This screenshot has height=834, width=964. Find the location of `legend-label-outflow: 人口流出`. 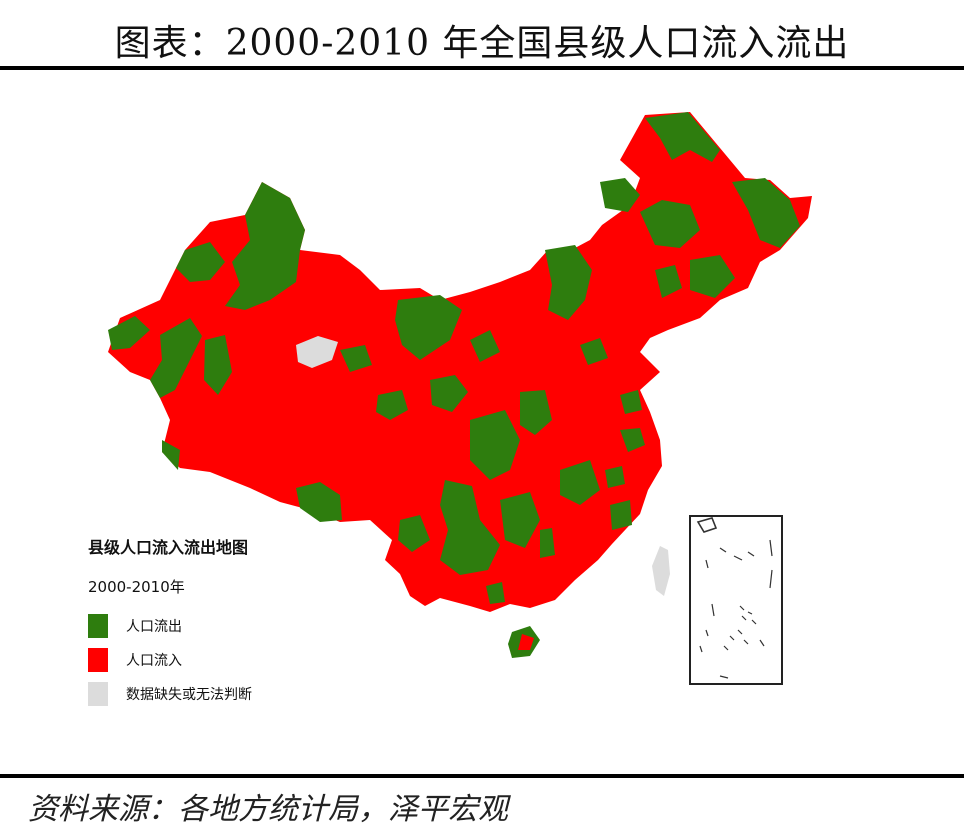

legend-label-outflow: 人口流出 is located at coordinates (154, 627).